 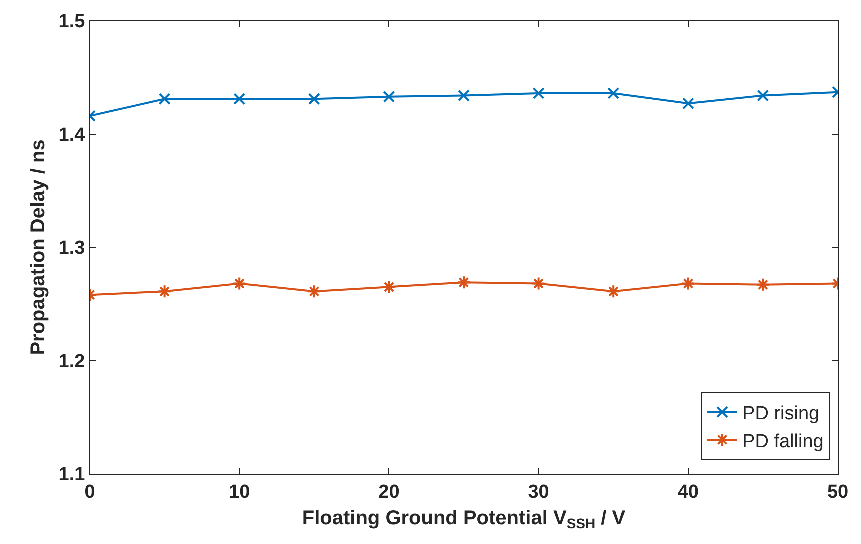 I want to click on y-tick-label: 1.1, so click(x=72, y=475).